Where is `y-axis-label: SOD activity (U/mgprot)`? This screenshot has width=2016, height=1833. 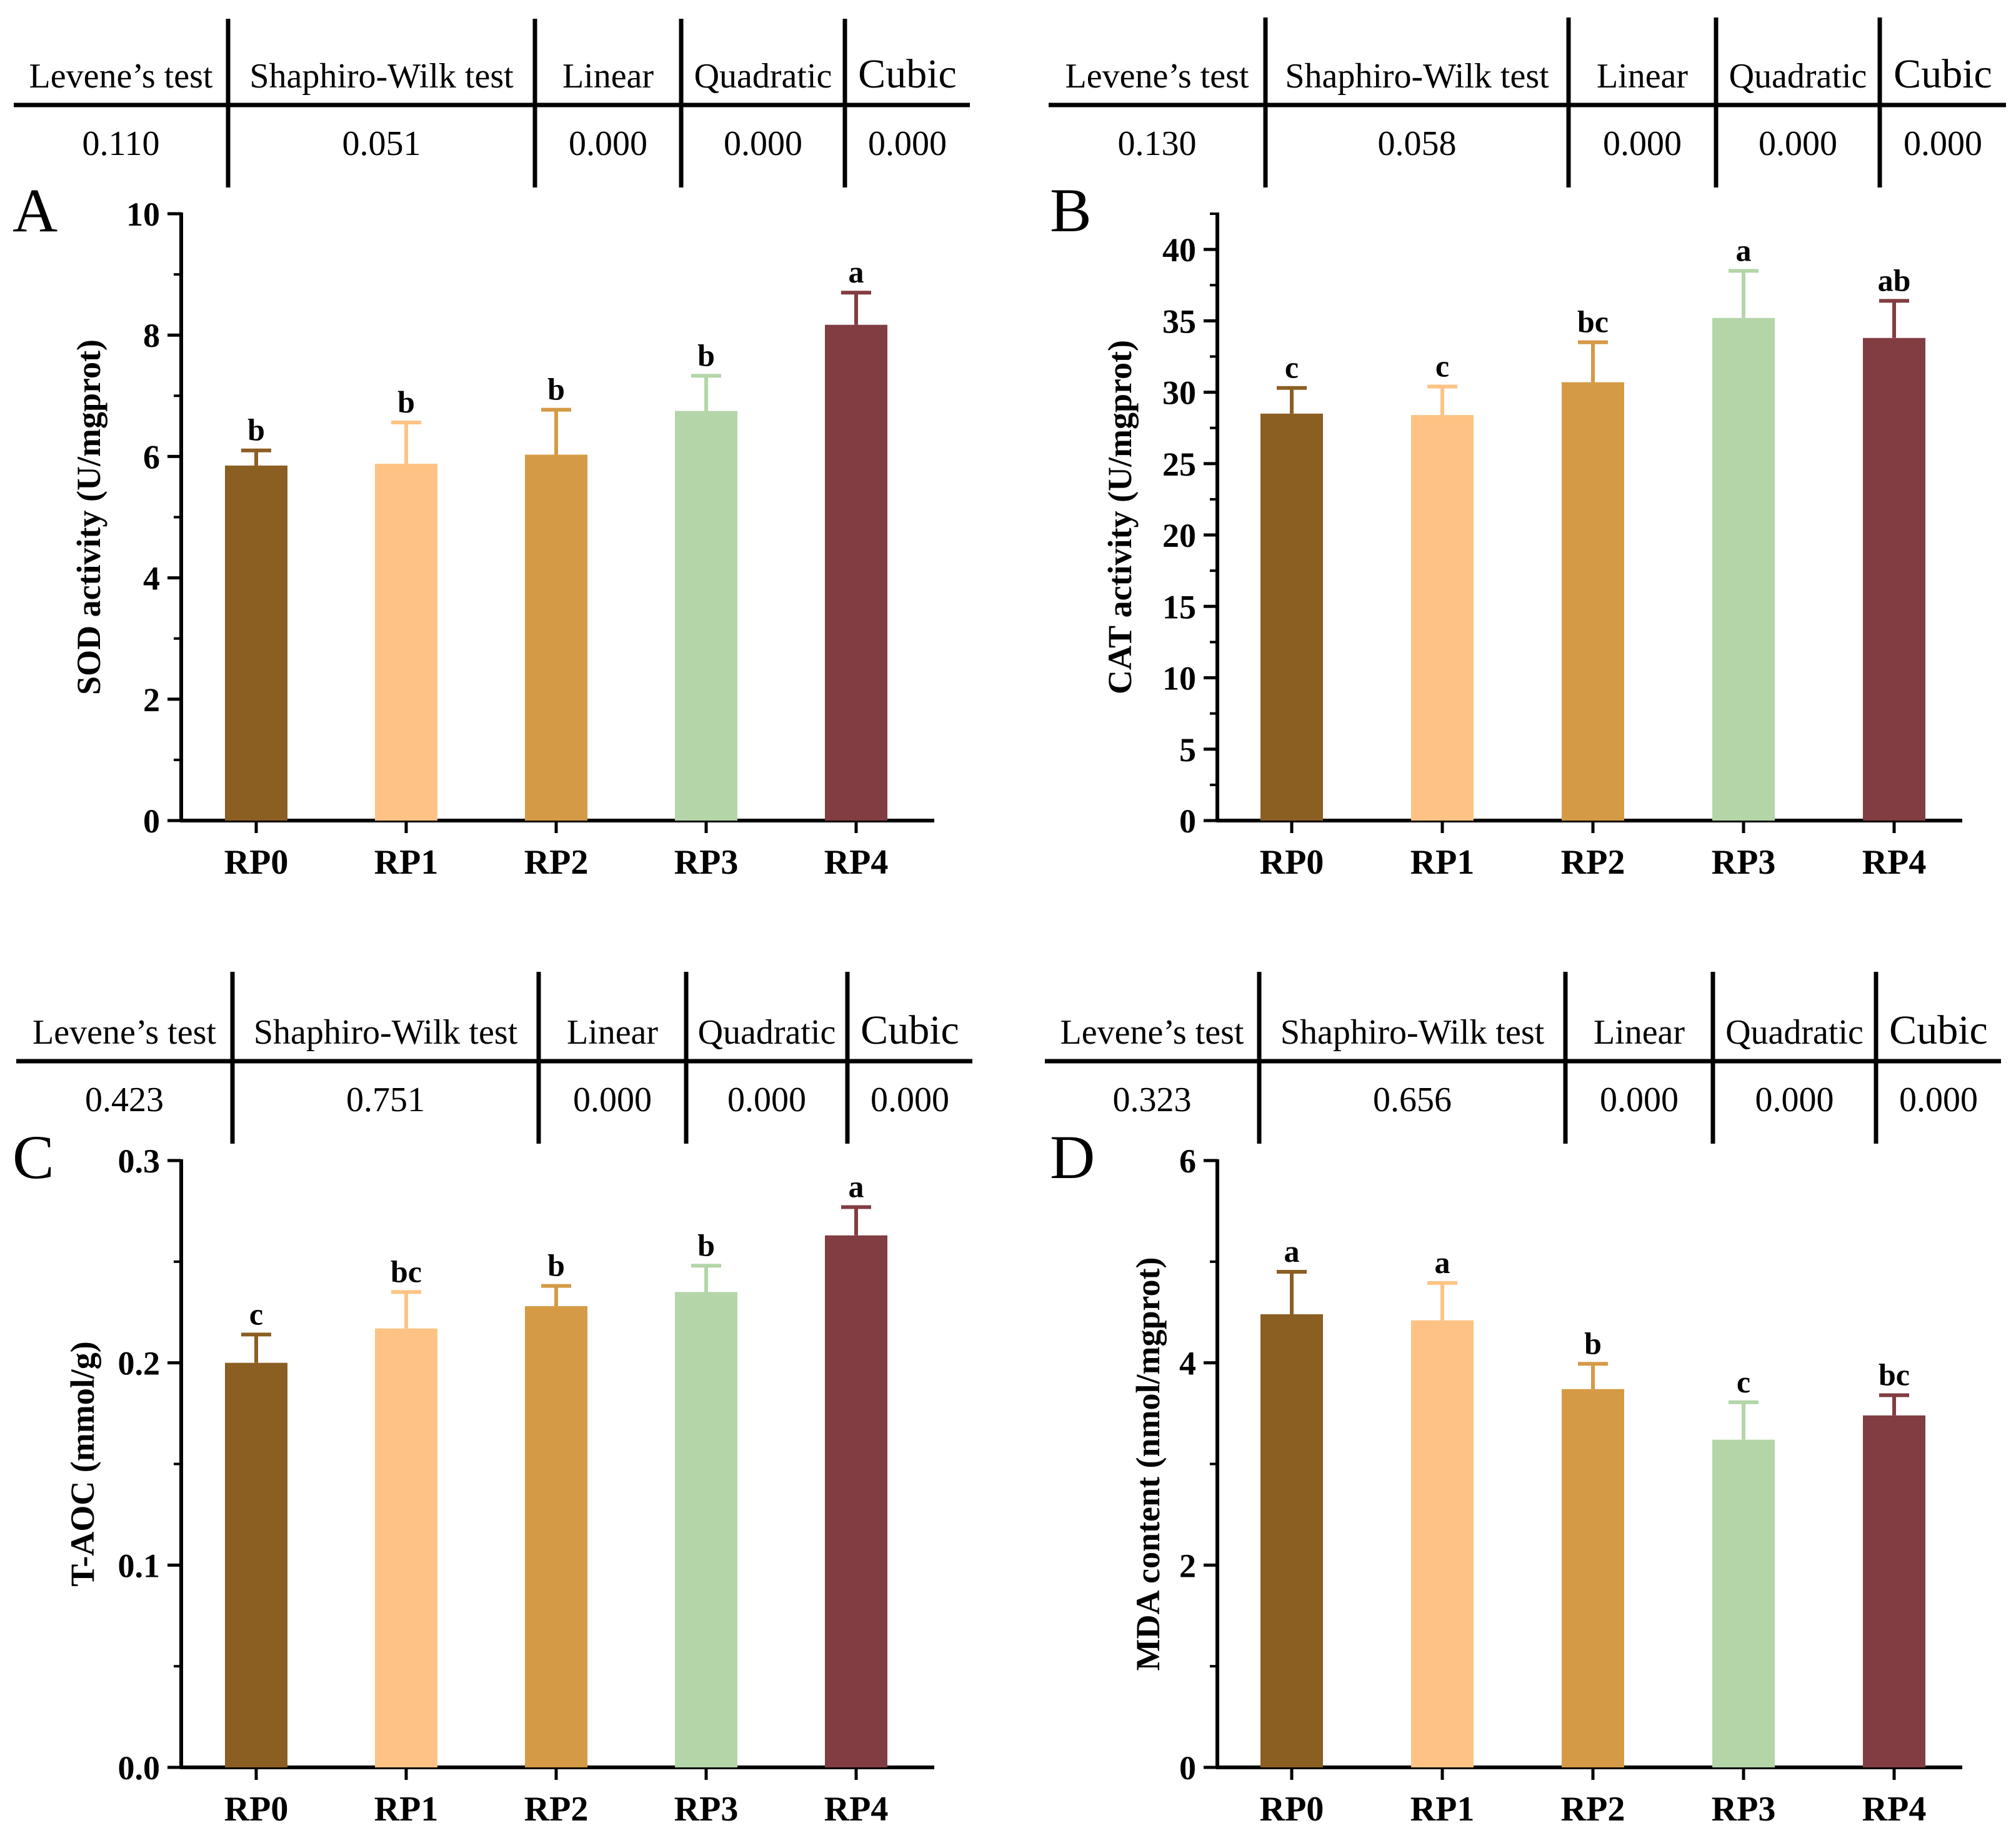 y-axis-label: SOD activity (U/mgprot) is located at coordinates (88, 517).